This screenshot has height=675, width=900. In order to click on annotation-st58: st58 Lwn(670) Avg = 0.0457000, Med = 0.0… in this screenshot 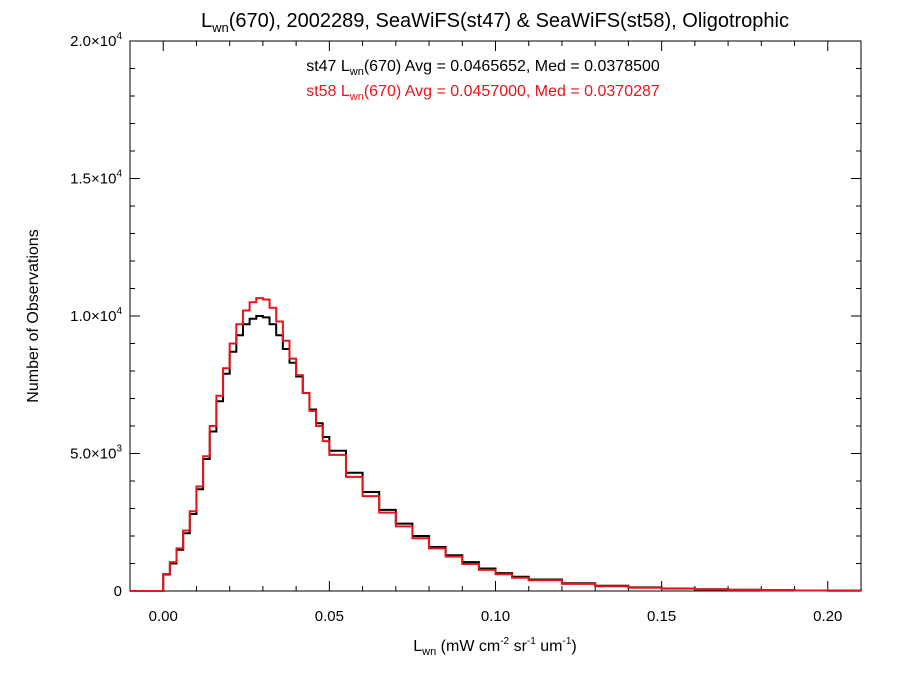, I will do `click(483, 93)`.